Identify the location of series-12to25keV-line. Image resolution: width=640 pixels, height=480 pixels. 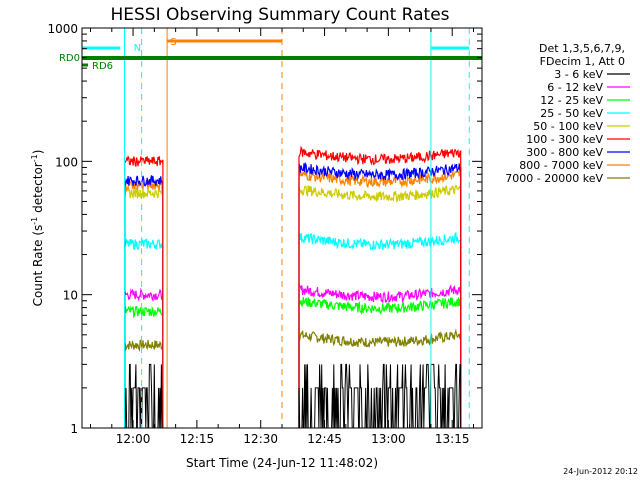
(292, 362).